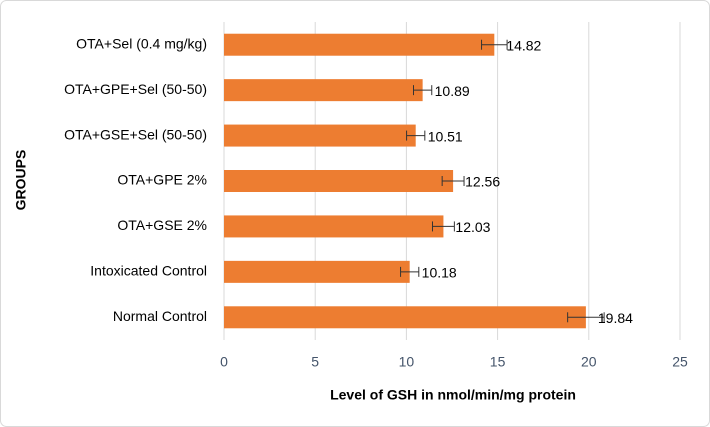  What do you see at coordinates (21, 180) in the screenshot?
I see `y-axis-label: GROUPS` at bounding box center [21, 180].